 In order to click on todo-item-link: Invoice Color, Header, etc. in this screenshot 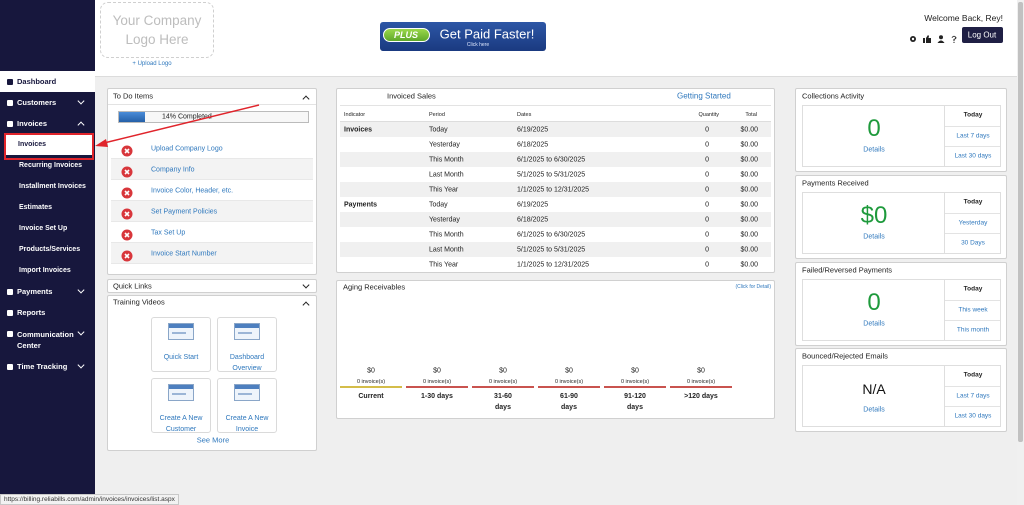, I will do `click(192, 191)`.